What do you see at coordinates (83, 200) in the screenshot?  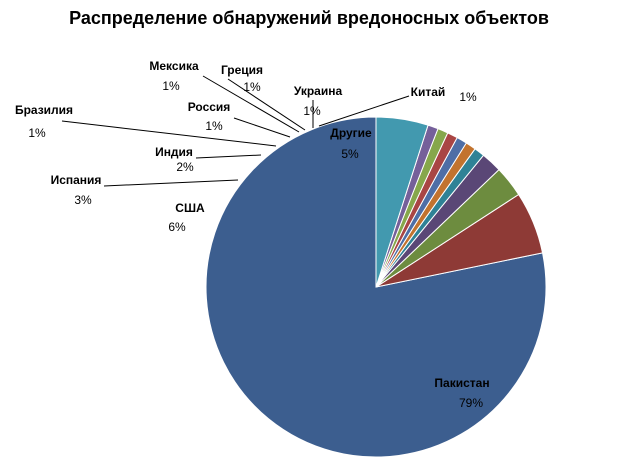 I see `value-label: 3%` at bounding box center [83, 200].